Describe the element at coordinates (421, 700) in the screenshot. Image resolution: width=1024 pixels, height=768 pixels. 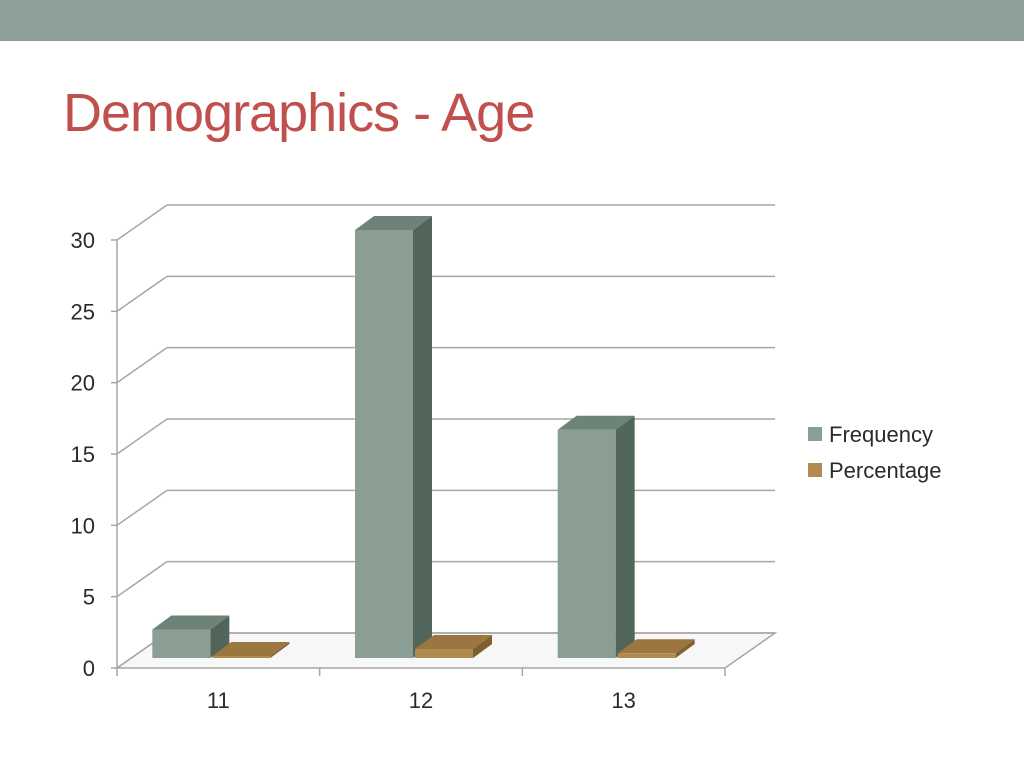
I see `x-tick-label: 12` at that location.